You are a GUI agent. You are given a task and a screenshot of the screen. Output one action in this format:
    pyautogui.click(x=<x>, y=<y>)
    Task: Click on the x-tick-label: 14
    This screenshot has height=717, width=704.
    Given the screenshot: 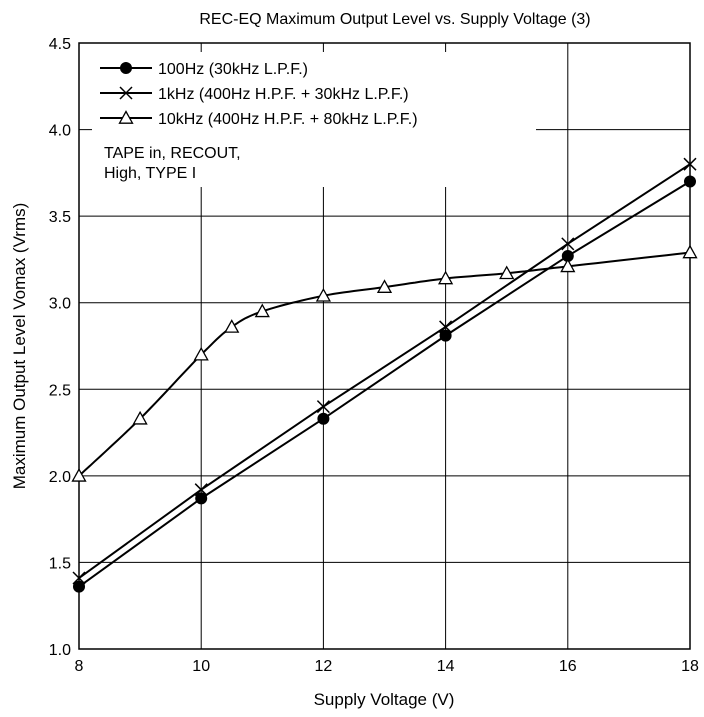 What is the action you would take?
    pyautogui.click(x=446, y=666)
    